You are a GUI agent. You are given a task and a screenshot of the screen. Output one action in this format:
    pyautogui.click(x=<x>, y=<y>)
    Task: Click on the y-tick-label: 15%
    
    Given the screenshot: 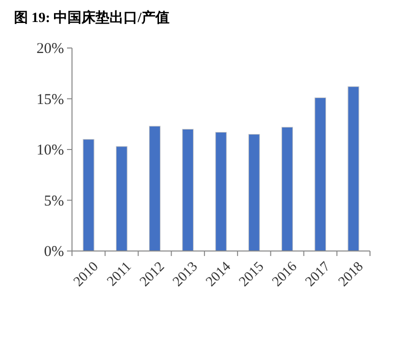 What is the action you would take?
    pyautogui.click(x=50, y=100)
    